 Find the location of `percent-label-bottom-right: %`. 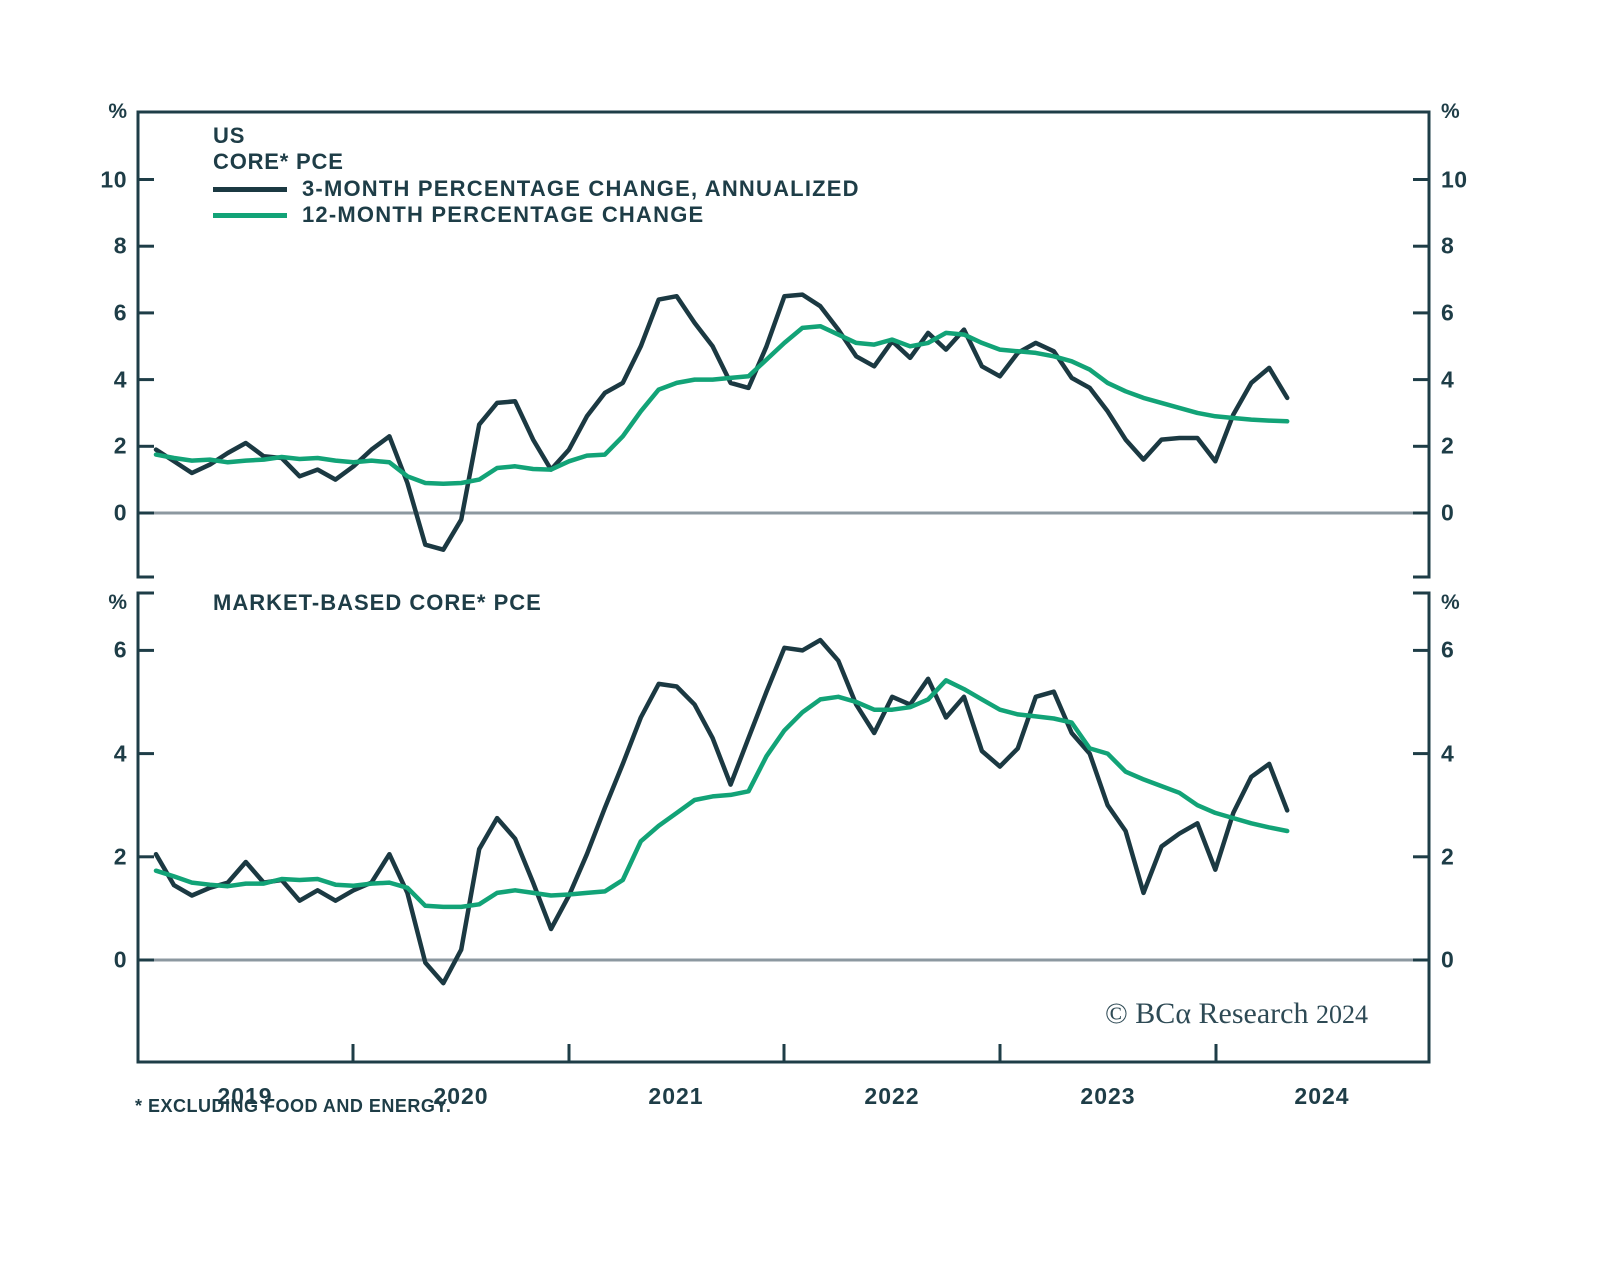

percent-label-bottom-right: % is located at coordinates (1450, 602).